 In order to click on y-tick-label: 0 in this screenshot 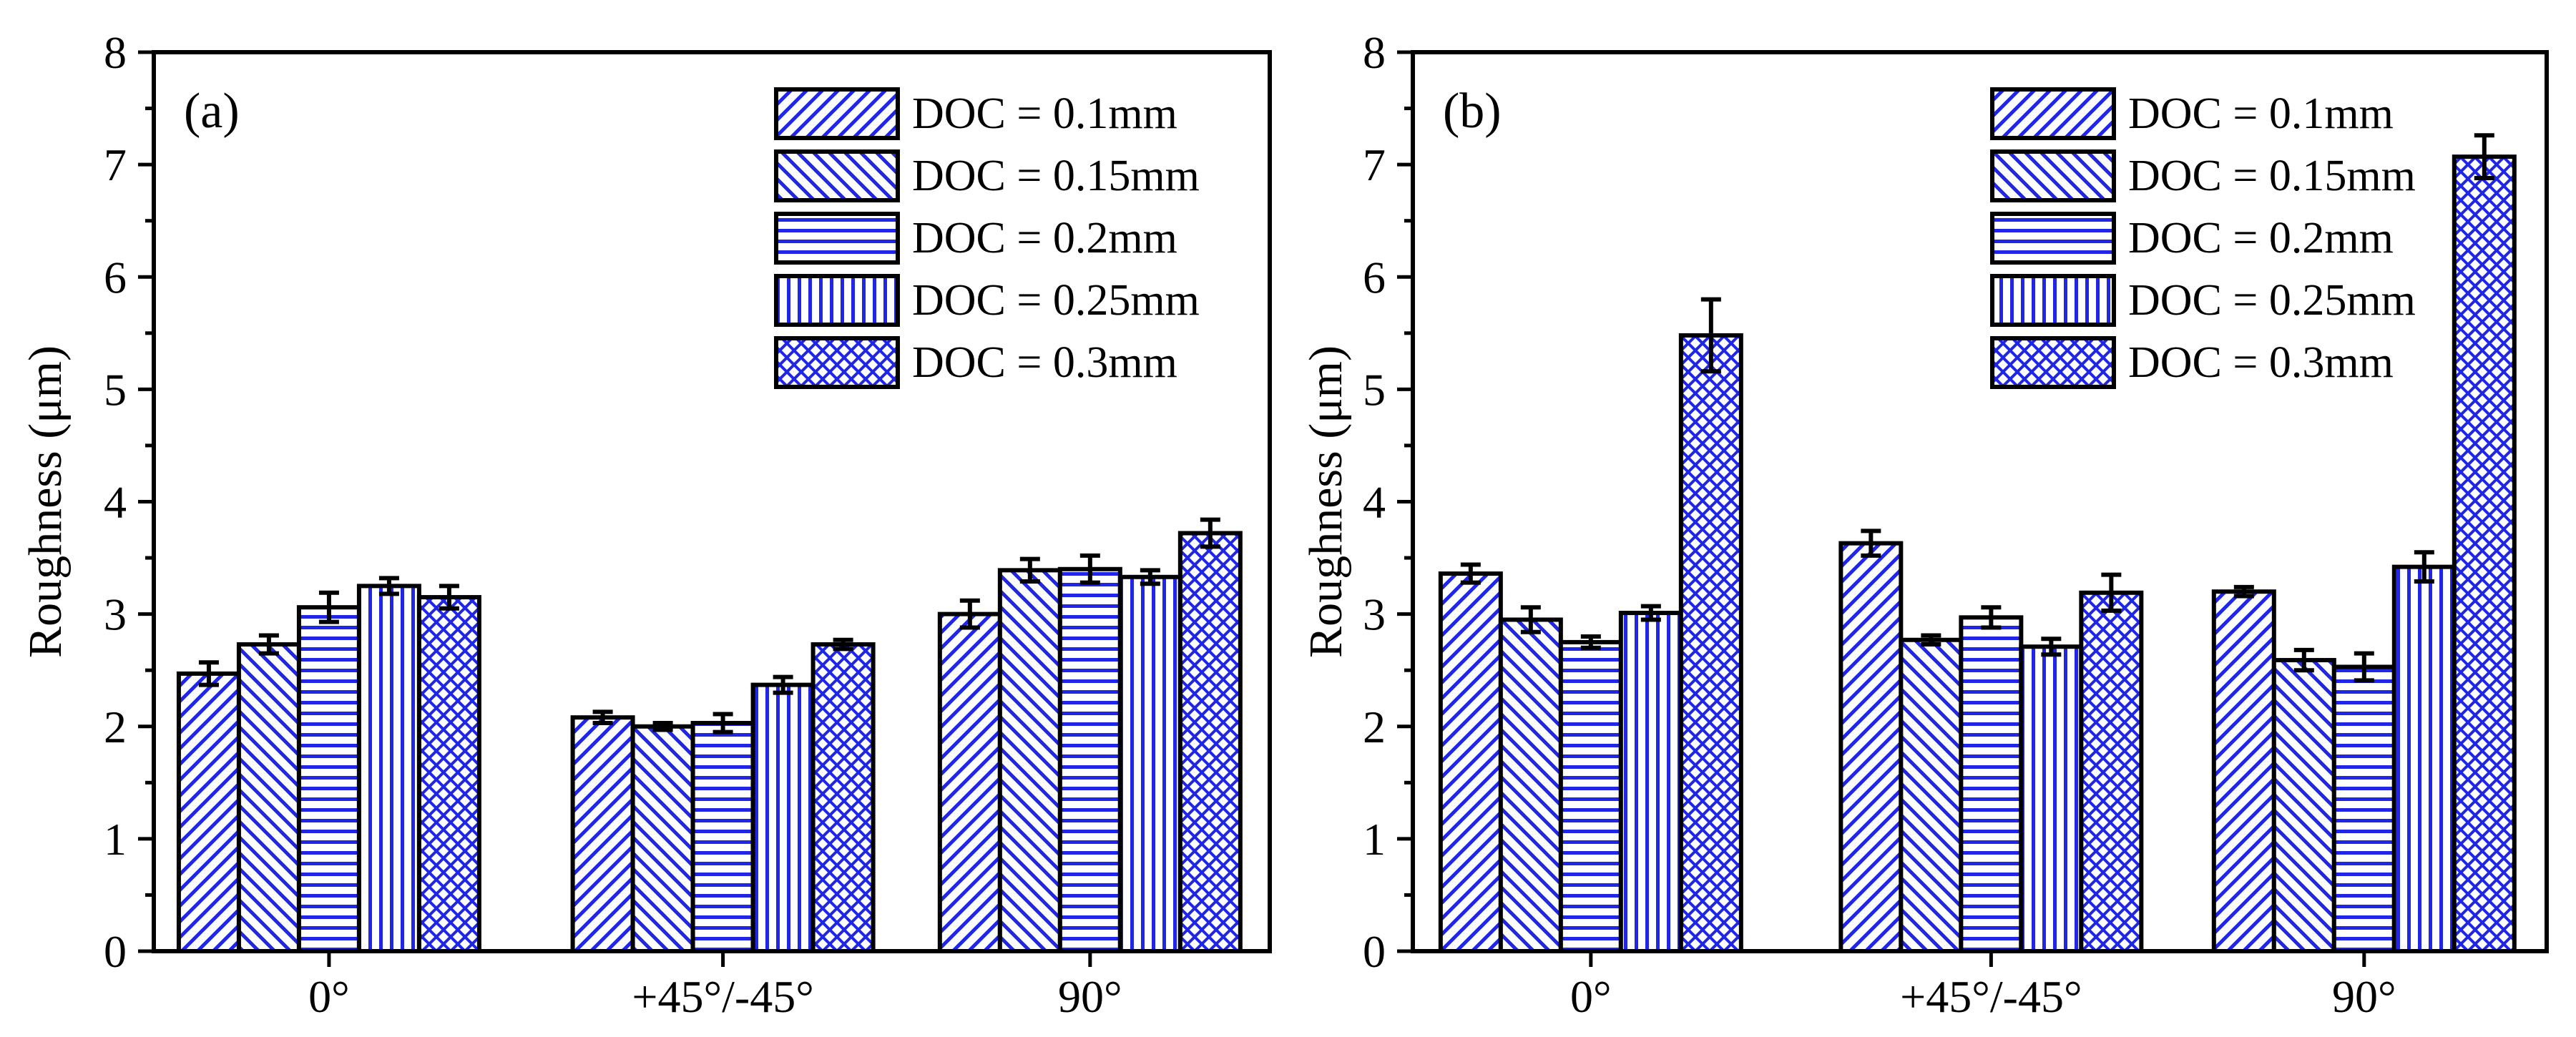, I will do `click(115, 951)`.